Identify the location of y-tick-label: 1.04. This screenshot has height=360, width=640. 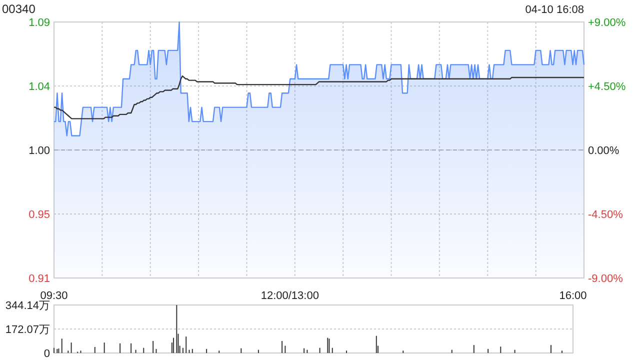
(39, 87).